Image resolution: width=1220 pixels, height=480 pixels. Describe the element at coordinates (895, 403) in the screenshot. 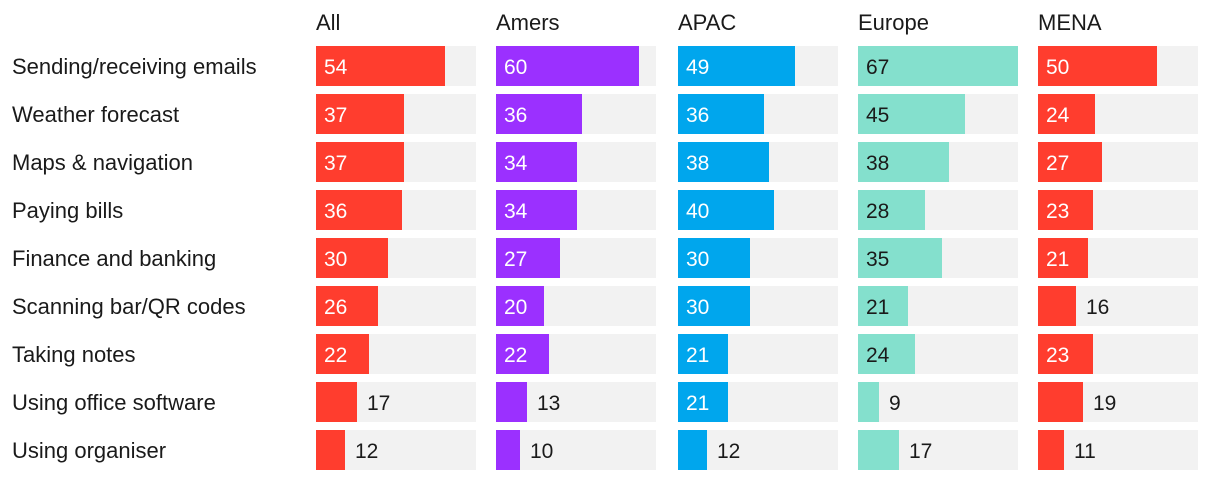

I see `value-label: 9` at that location.